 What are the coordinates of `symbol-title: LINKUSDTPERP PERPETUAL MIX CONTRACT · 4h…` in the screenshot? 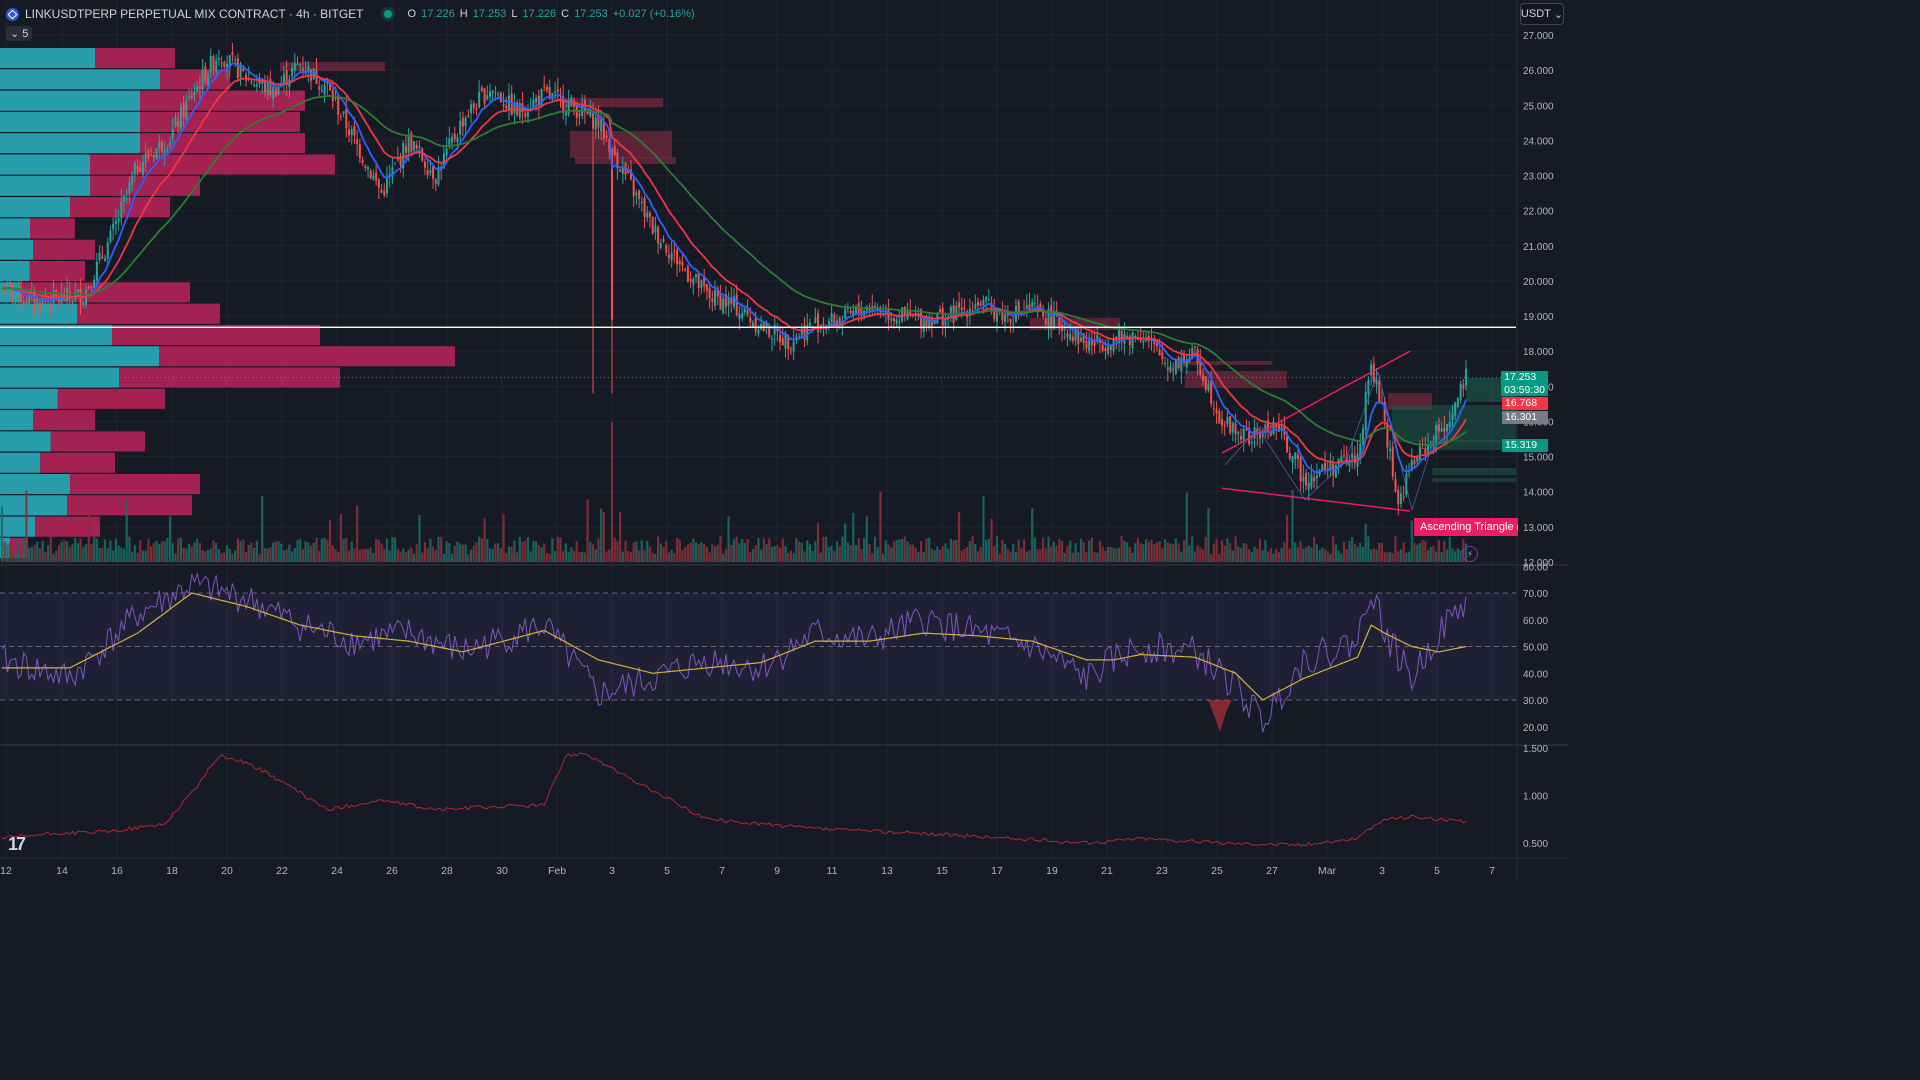 It's located at (194, 14).